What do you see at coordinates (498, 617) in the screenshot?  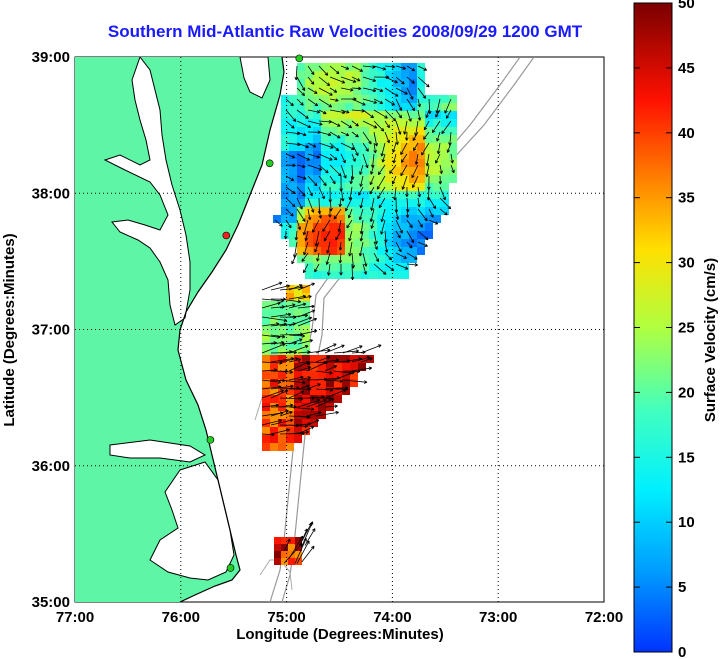 I see `x-tick-label: 73:00` at bounding box center [498, 617].